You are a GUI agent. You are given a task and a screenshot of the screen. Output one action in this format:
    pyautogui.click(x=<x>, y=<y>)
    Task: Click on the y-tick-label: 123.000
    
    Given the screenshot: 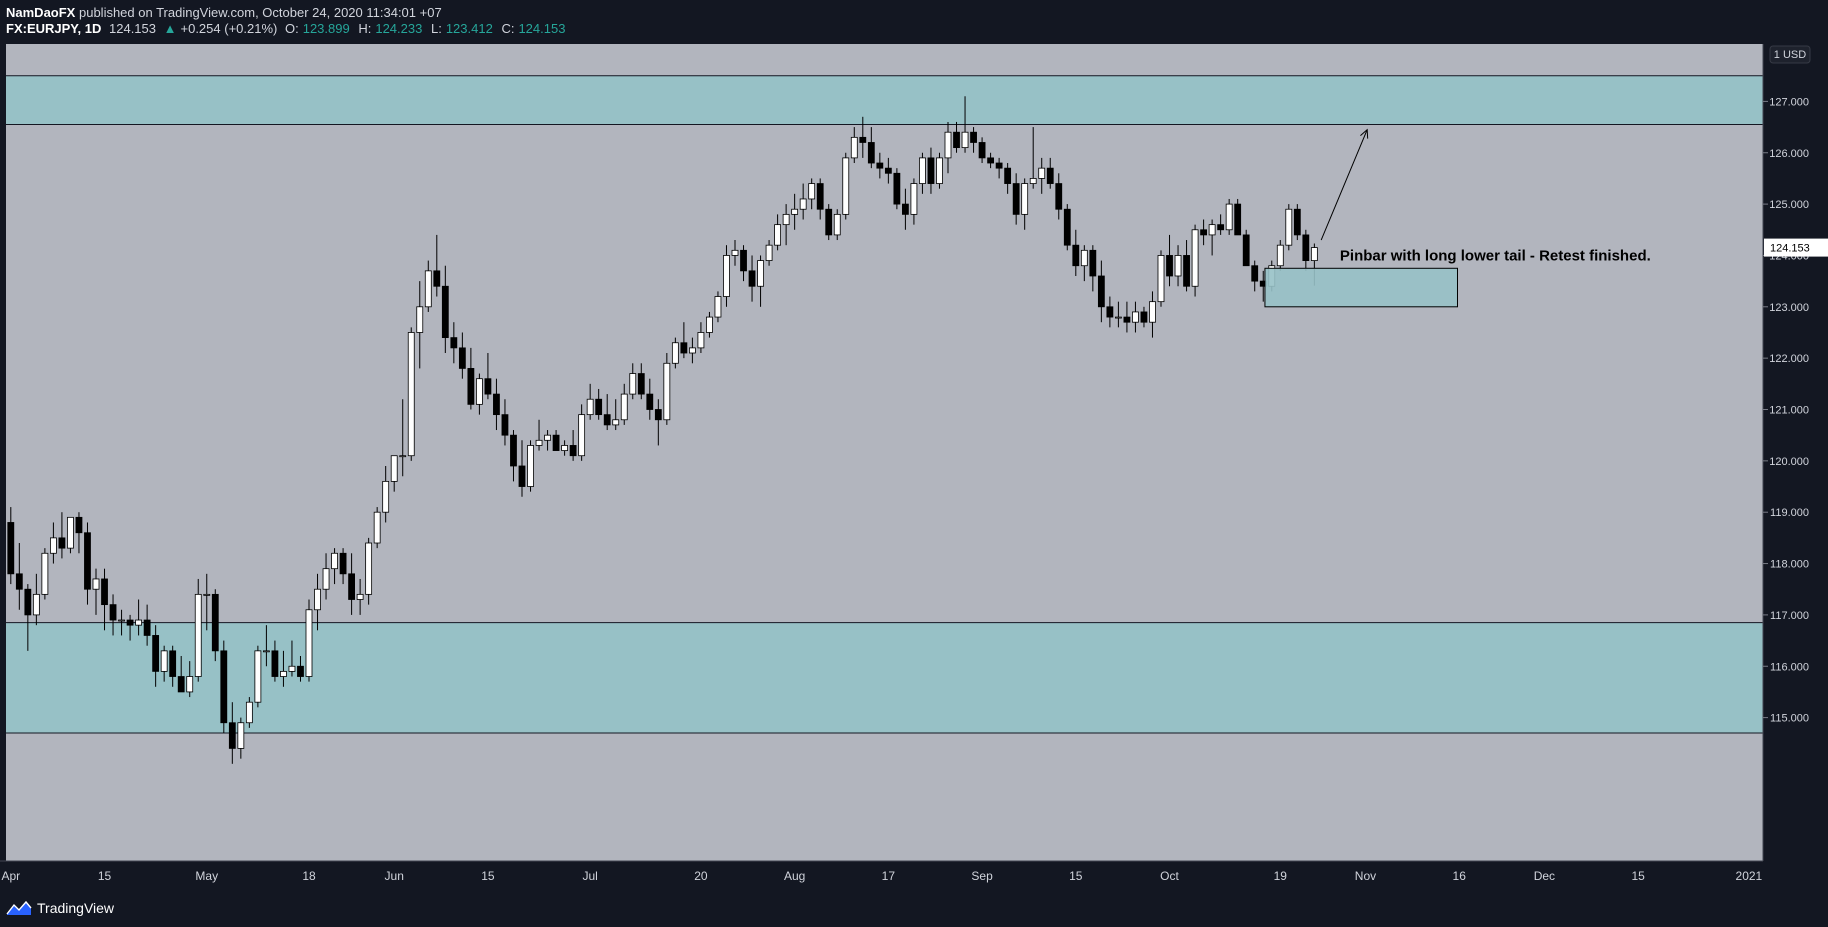 What is the action you would take?
    pyautogui.click(x=1789, y=308)
    